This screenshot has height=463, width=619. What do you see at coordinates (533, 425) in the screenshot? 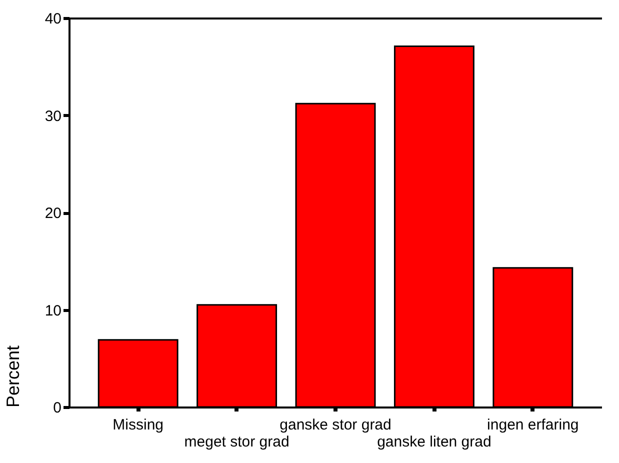
I see `x-tick-label: ingen erfaring` at bounding box center [533, 425].